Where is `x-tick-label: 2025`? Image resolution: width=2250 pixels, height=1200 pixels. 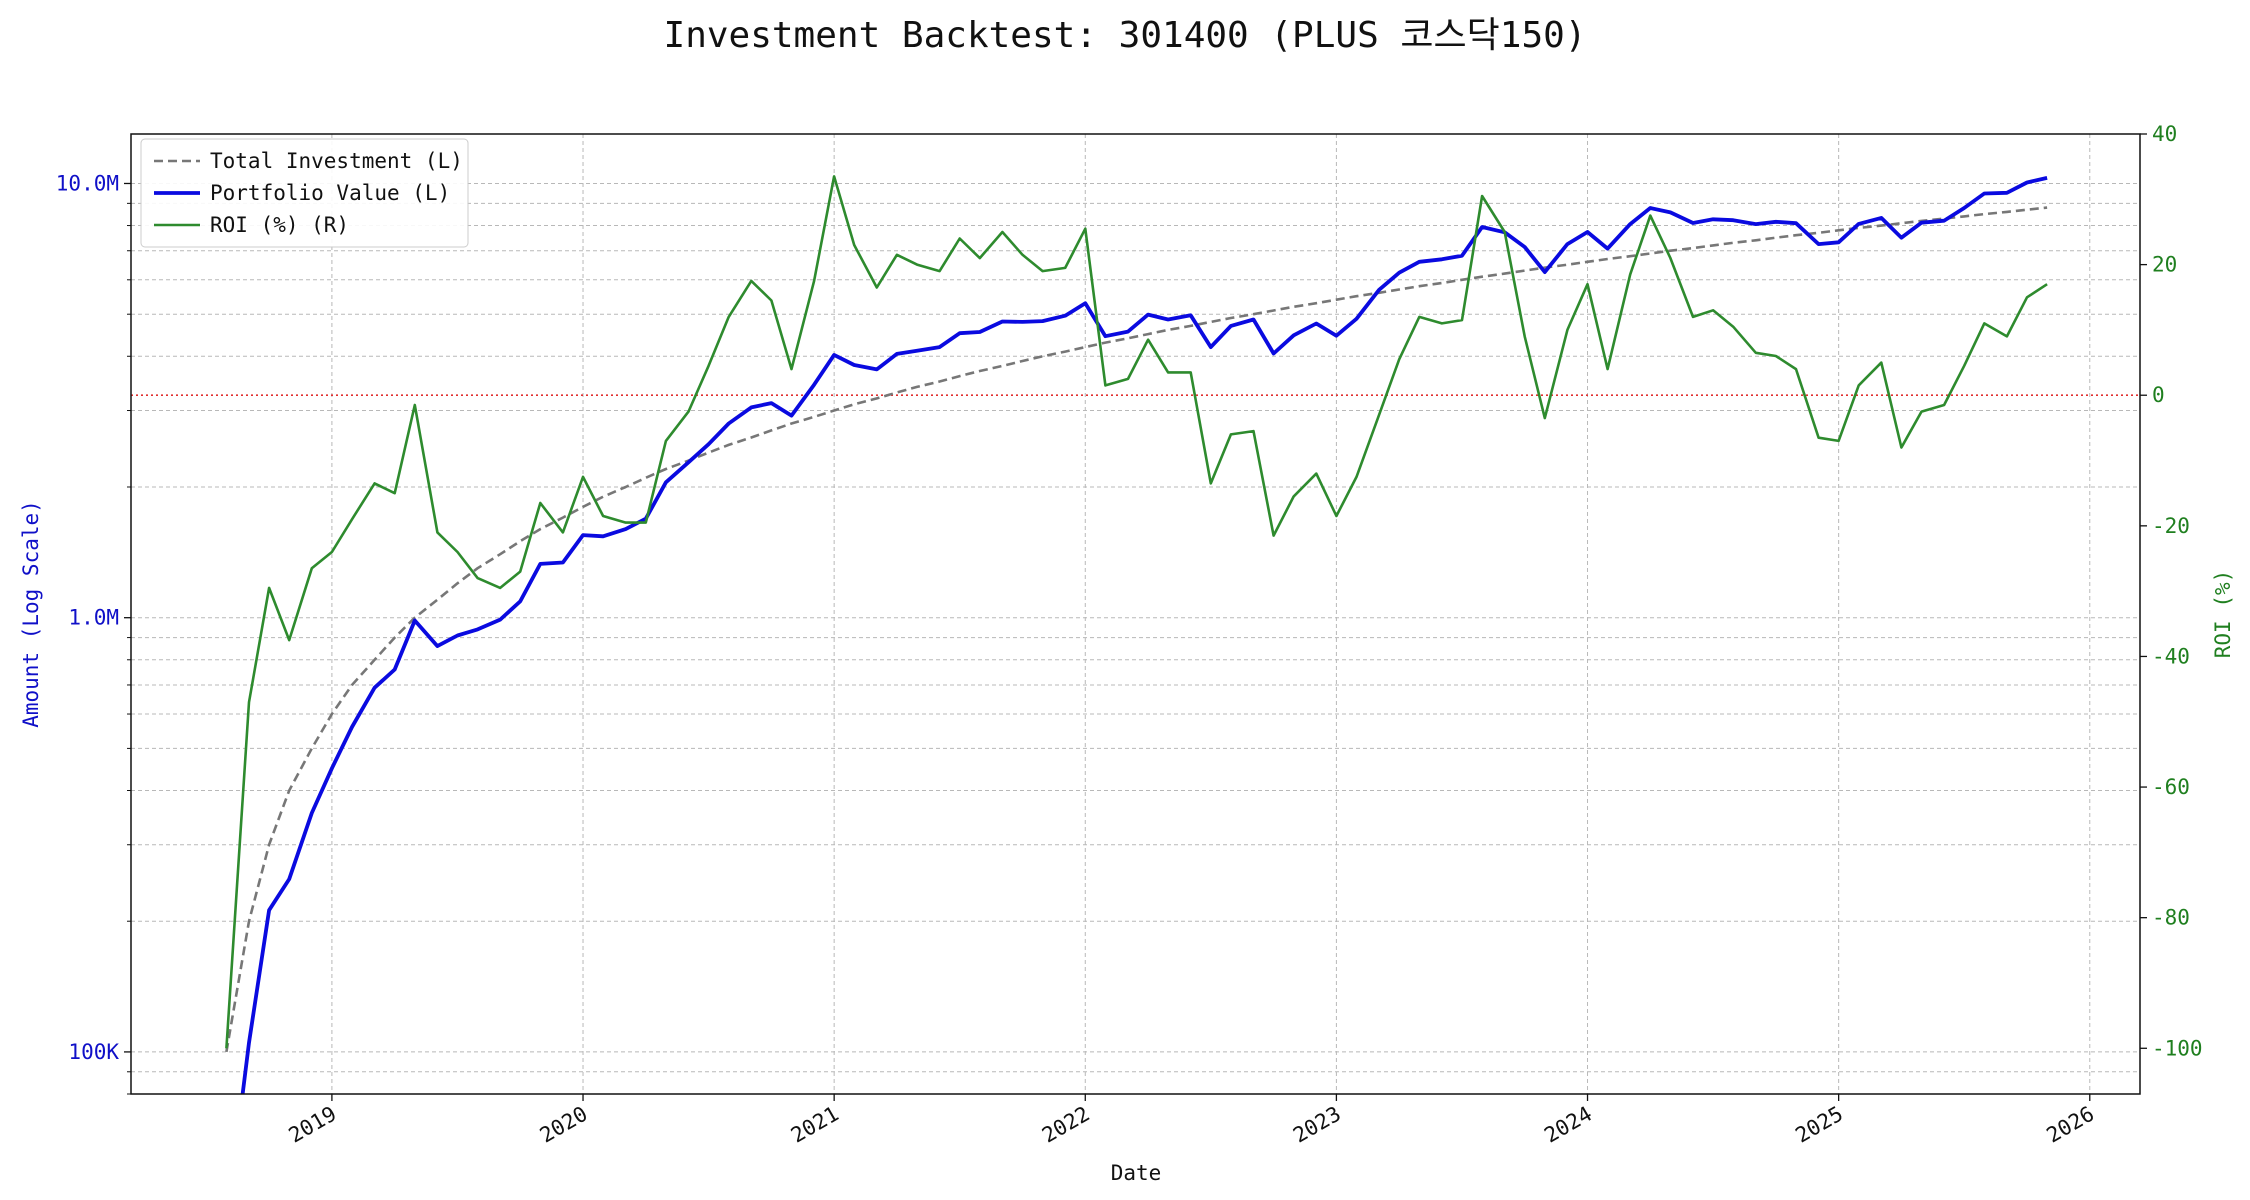 x-tick-label: 2025 is located at coordinates (1819, 1125).